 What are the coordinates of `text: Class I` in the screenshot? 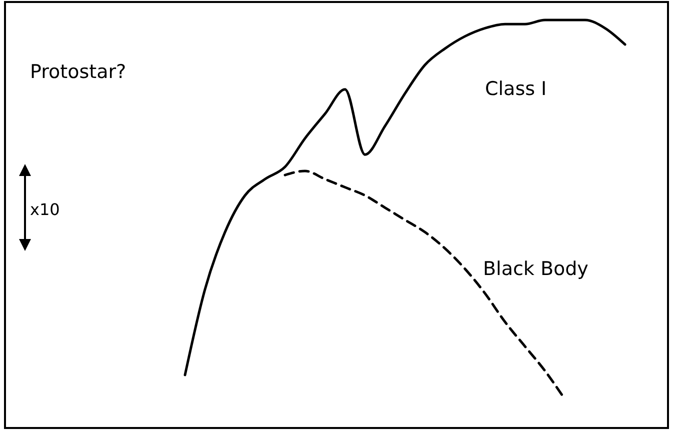 It's located at (516, 89).